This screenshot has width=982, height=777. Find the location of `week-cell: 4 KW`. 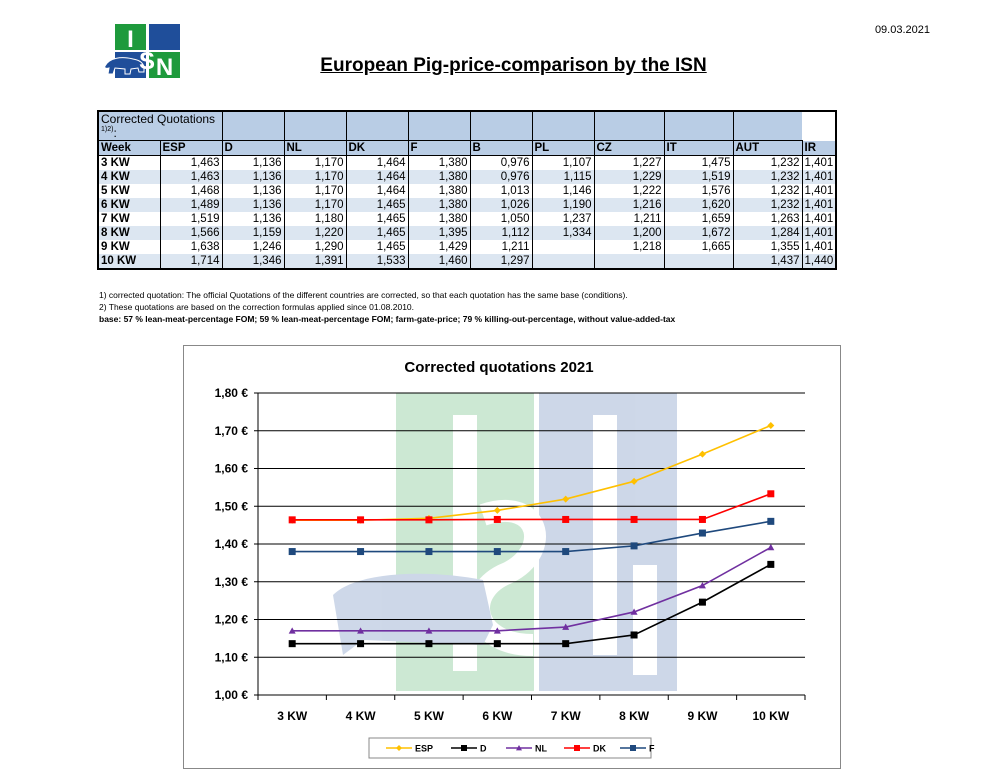

week-cell: 4 KW is located at coordinates (129, 177).